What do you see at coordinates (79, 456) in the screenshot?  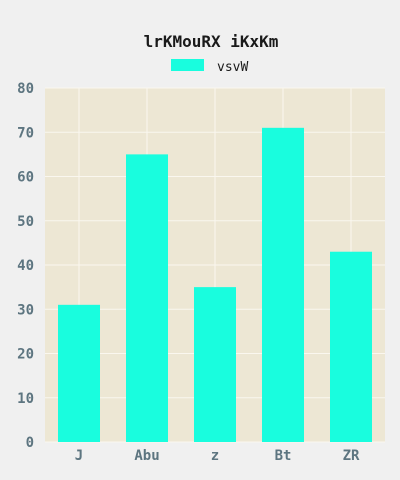 I see `x-tick-label: J` at bounding box center [79, 456].